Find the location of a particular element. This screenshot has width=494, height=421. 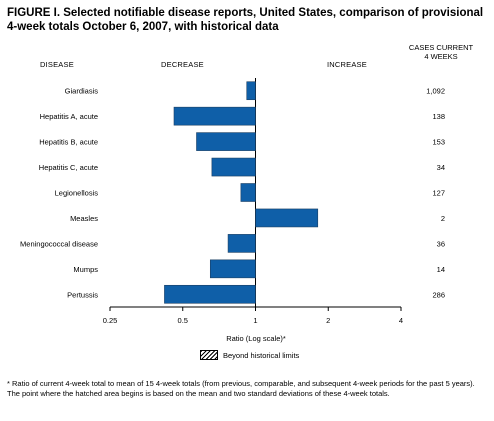

x-axis-title: Ratio (Log scale)* is located at coordinates (256, 338).